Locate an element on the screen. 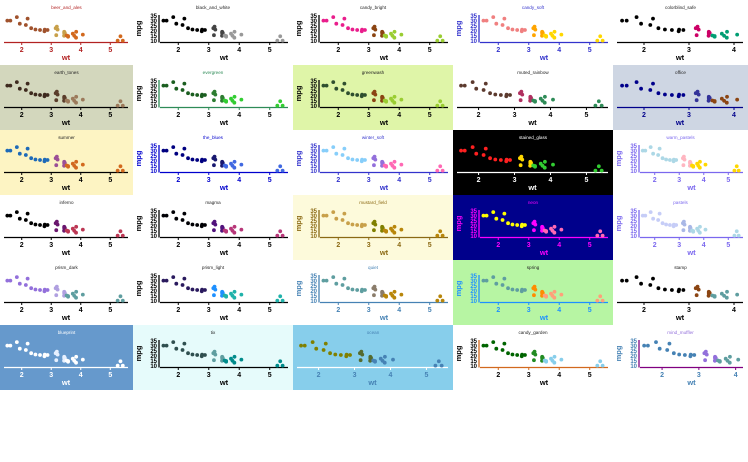 The height and width of the screenshot is (462, 748). panel-svg: stamp 2 3 4 wt is located at coordinates (680, 293).